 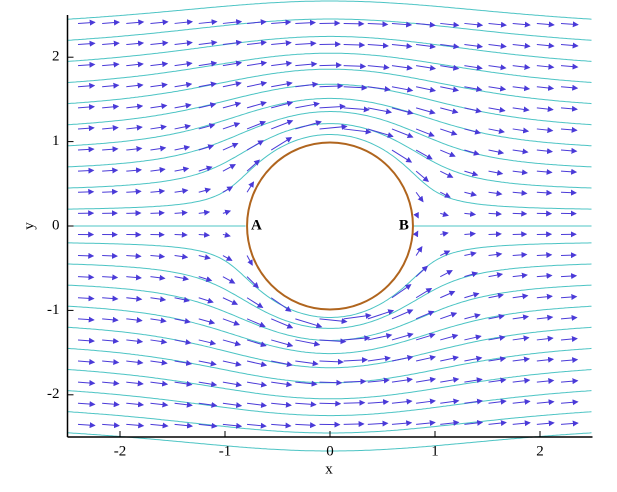 I want to click on y-tick-label: -2, so click(x=53, y=394).